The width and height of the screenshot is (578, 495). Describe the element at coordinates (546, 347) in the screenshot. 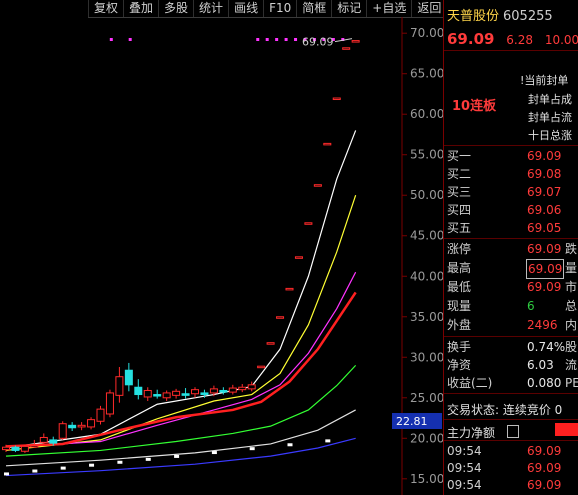

I see `stat-row-value: 0.74%` at that location.